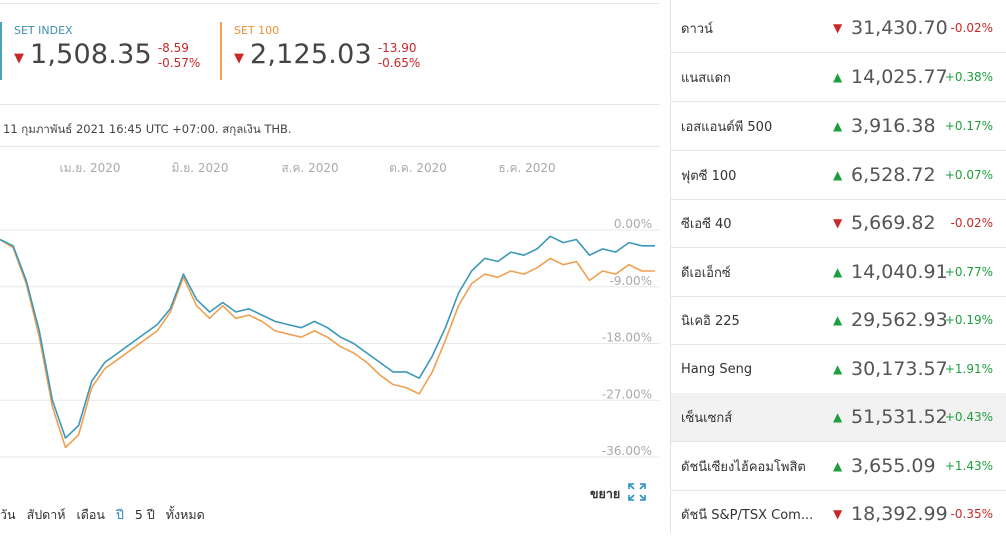 This screenshot has width=1006, height=538. I want to click on range-day: วัน, so click(8, 514).